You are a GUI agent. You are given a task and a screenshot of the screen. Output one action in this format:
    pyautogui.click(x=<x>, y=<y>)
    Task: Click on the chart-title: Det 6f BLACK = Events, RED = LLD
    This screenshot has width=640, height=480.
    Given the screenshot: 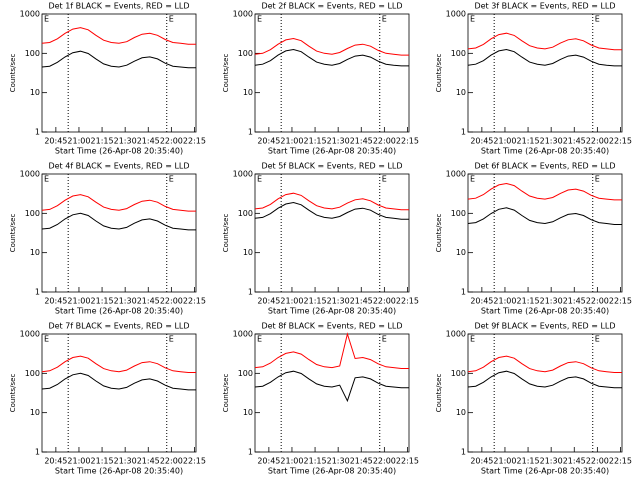 What is the action you would take?
    pyautogui.click(x=544, y=166)
    